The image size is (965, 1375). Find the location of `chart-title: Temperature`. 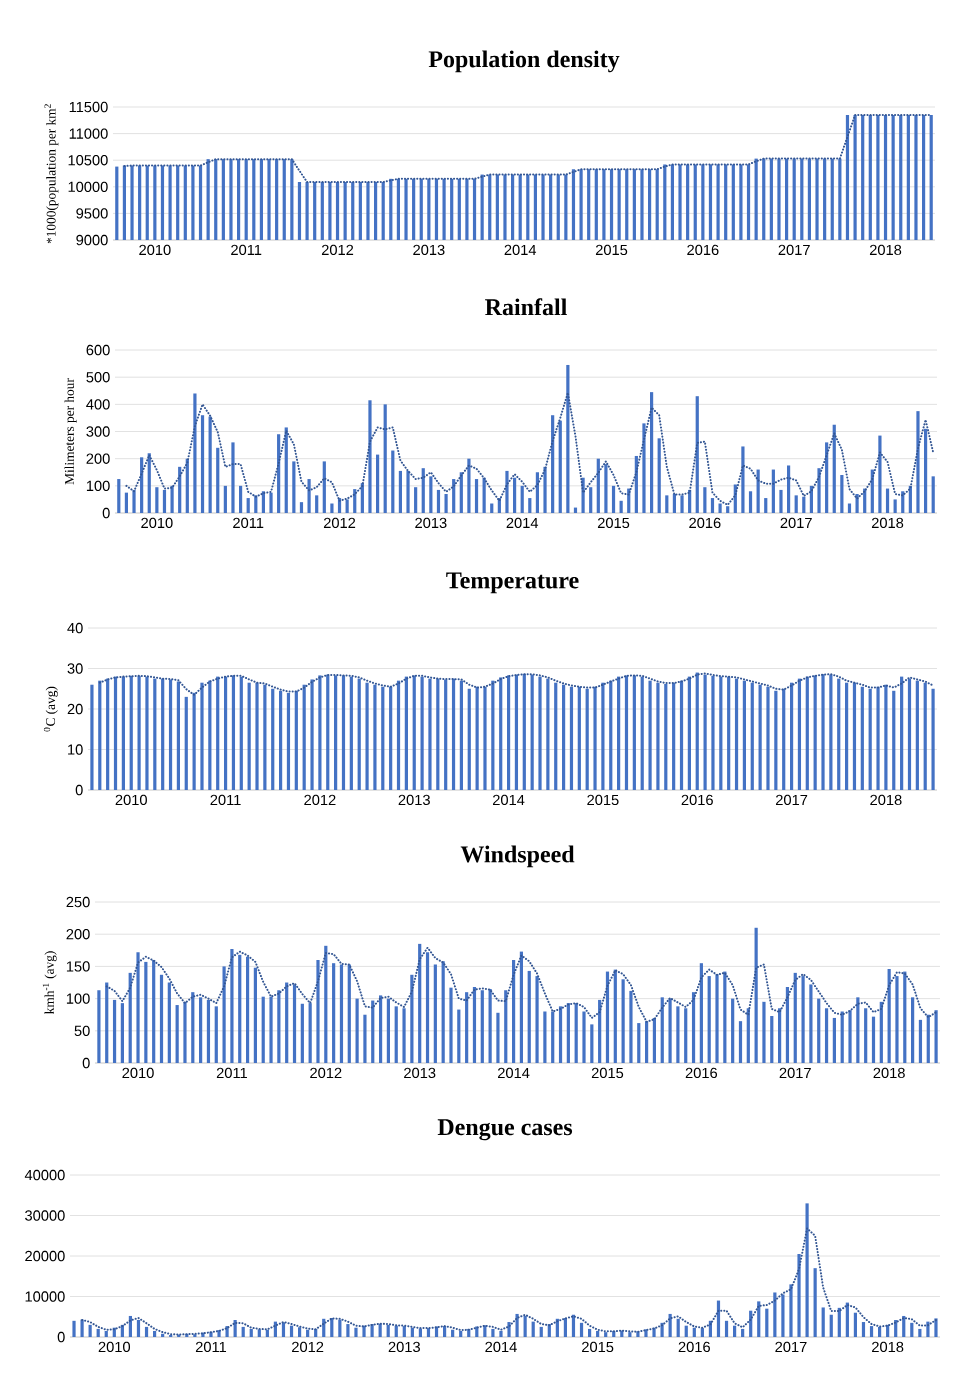

chart-title: Temperature is located at coordinates (512, 583).